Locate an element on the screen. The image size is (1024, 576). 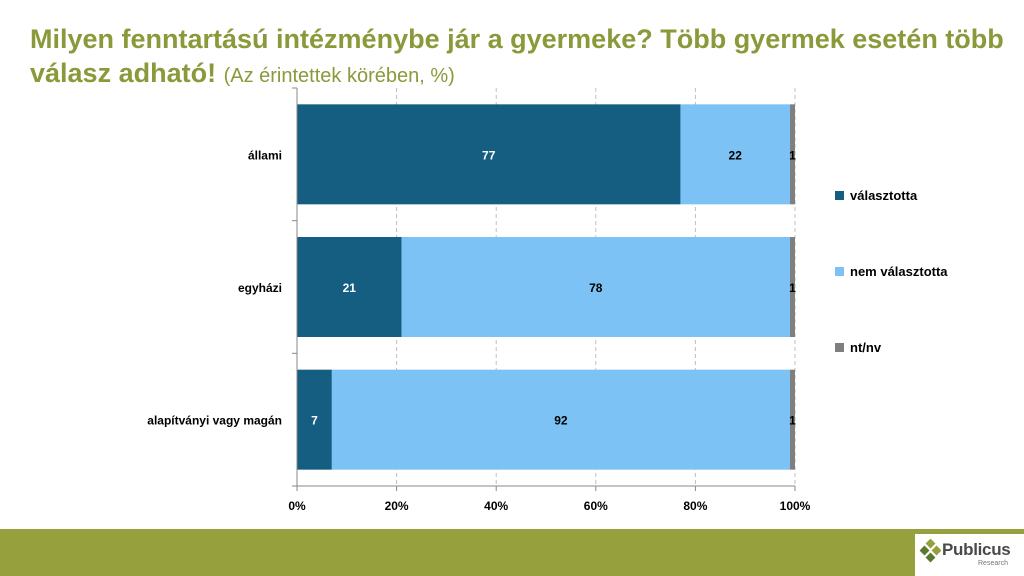
category-label: állami is located at coordinates (265, 155).